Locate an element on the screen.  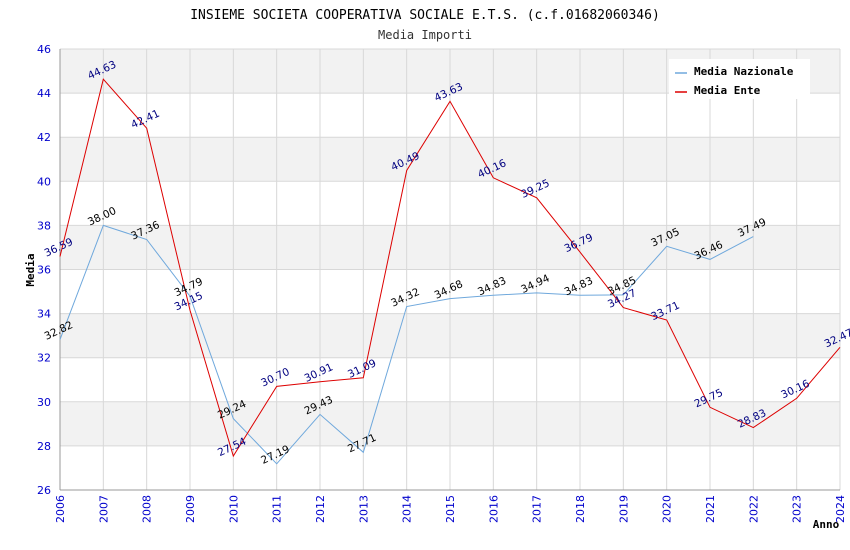
chart-subtitle: Media Importi is located at coordinates (425, 35).